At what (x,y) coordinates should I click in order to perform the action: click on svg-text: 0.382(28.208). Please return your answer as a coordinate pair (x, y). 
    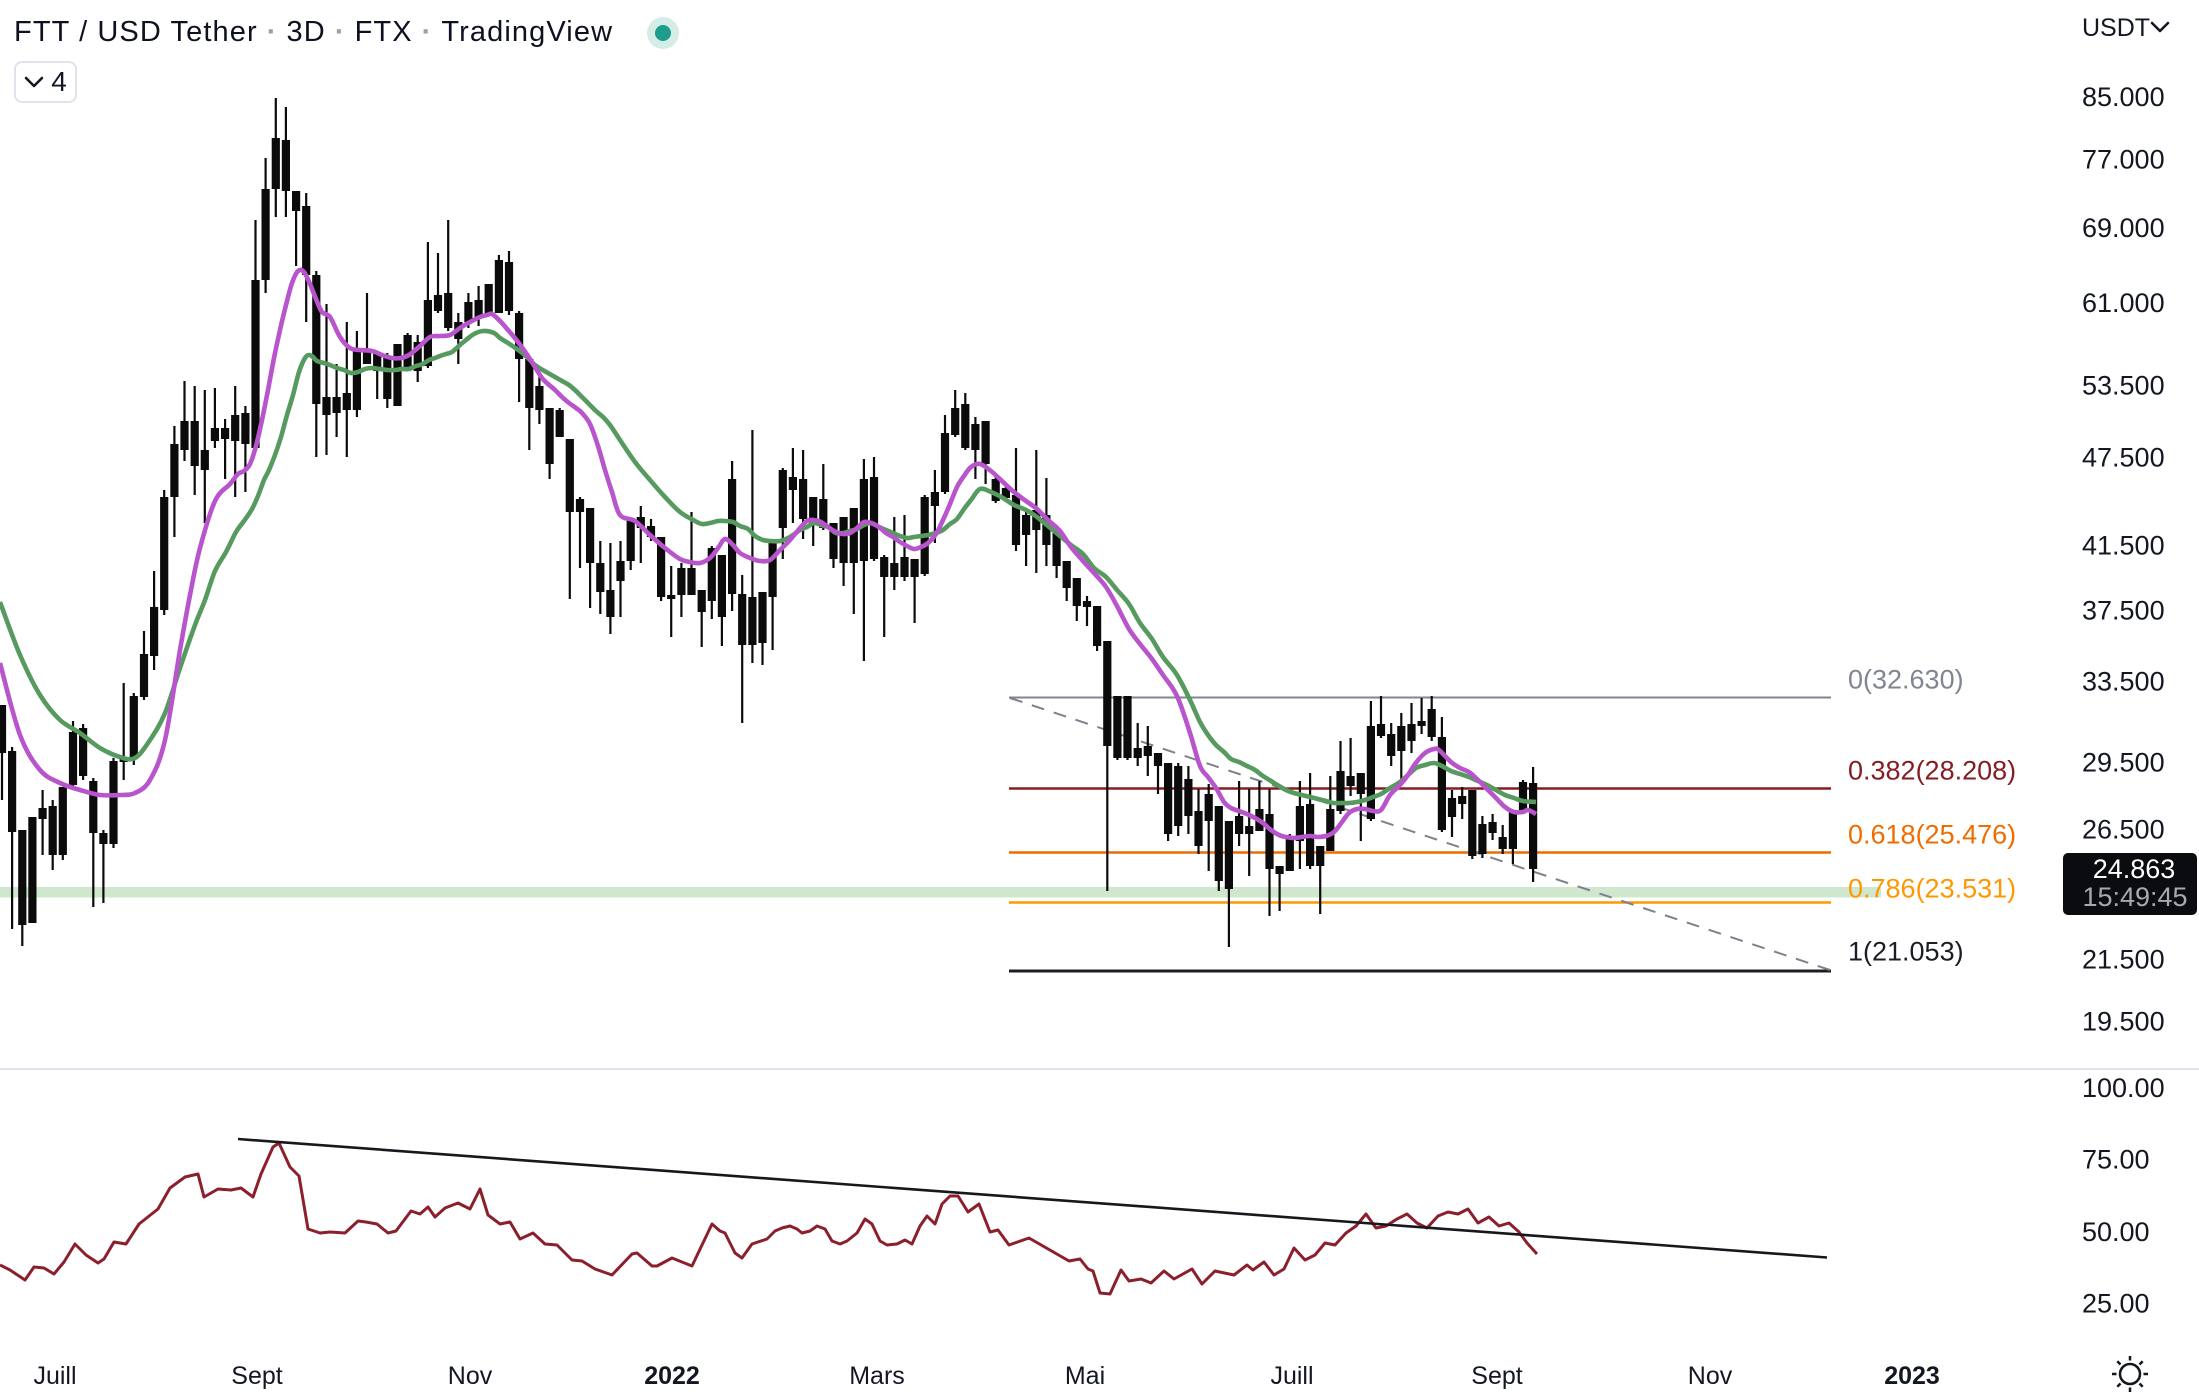
    Looking at the image, I should click on (1932, 771).